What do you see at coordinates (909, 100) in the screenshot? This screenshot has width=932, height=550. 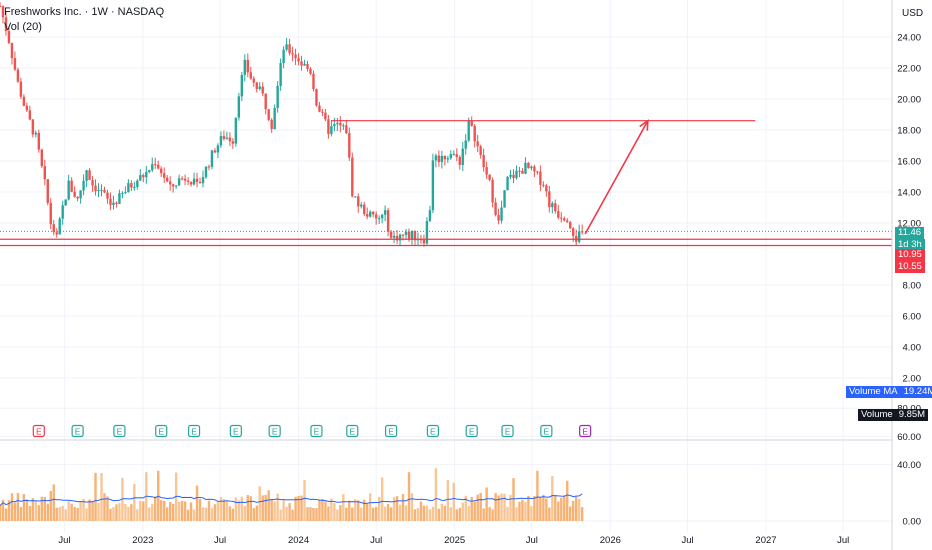 I see `price-axis-label: 20.00` at bounding box center [909, 100].